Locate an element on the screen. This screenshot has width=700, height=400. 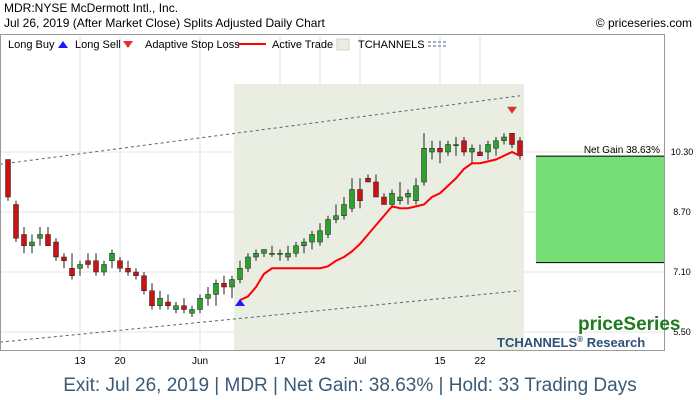
y-axis: 5.50 7.10 8.70 10.30 is located at coordinates (682, 242).